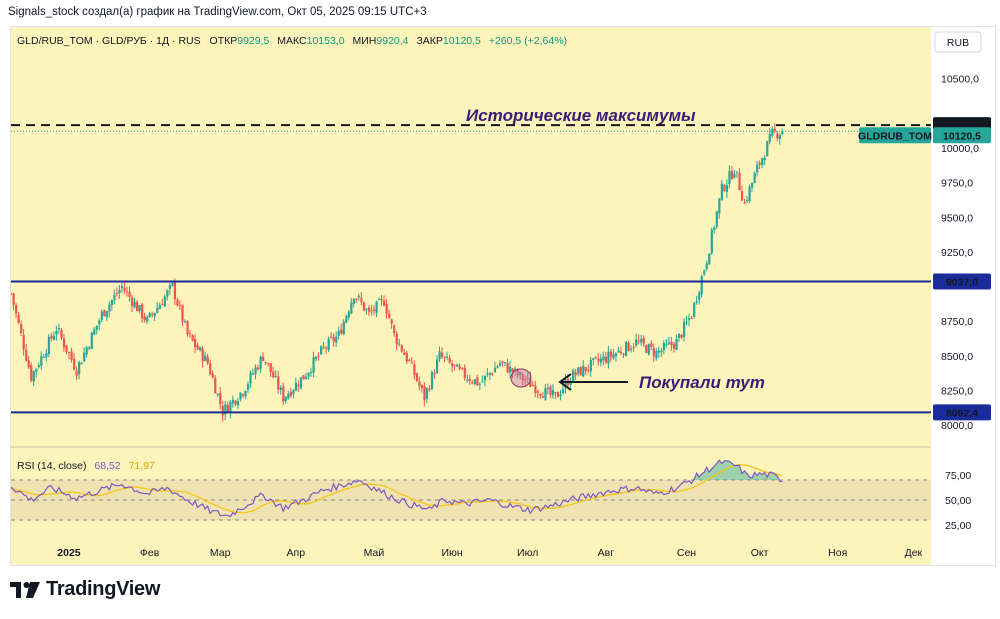  What do you see at coordinates (374, 553) in the screenshot?
I see `time-tick-label: Май` at bounding box center [374, 553].